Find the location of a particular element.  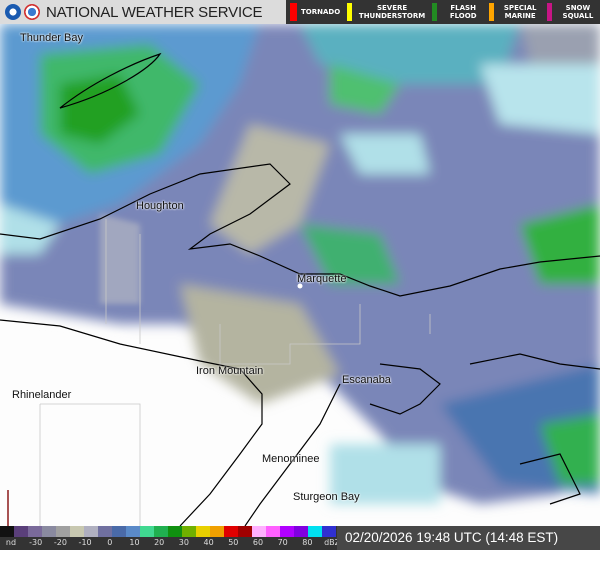

warning-label: TORNADO is located at coordinates (321, 12).